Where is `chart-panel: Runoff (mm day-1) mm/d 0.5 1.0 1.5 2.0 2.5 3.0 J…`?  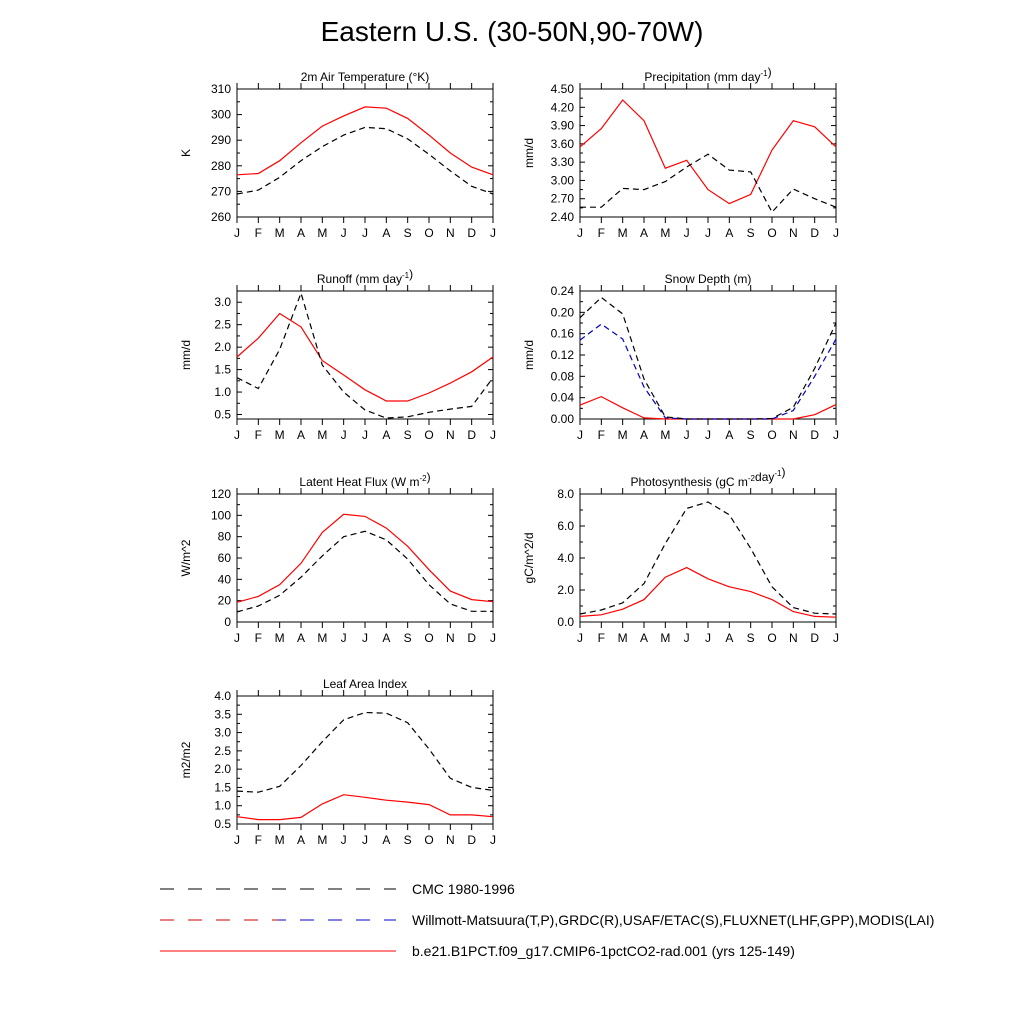 chart-panel: Runoff (mm day-1) mm/d 0.5 1.0 1.5 2.0 2.5 3.0 J… is located at coordinates (337, 354).